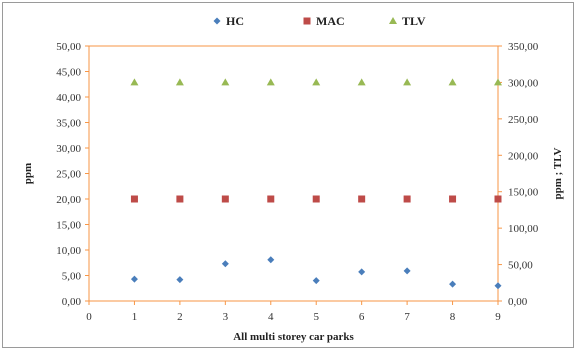 This screenshot has width=578, height=352. I want to click on x-tick-label: 6, so click(362, 317).